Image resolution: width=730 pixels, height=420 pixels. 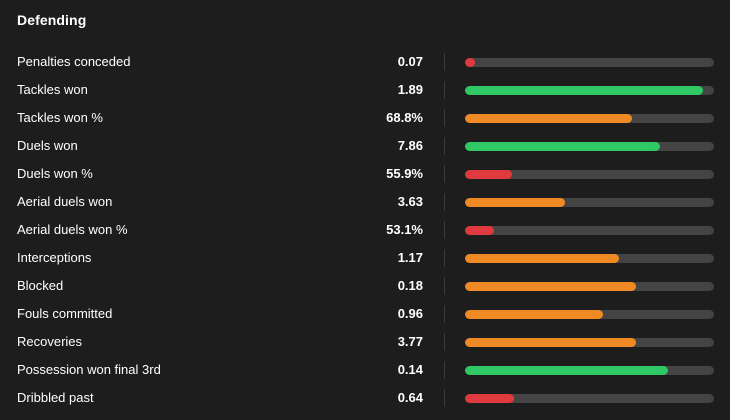 I want to click on stat-label: Fouls committed, so click(x=65, y=313).